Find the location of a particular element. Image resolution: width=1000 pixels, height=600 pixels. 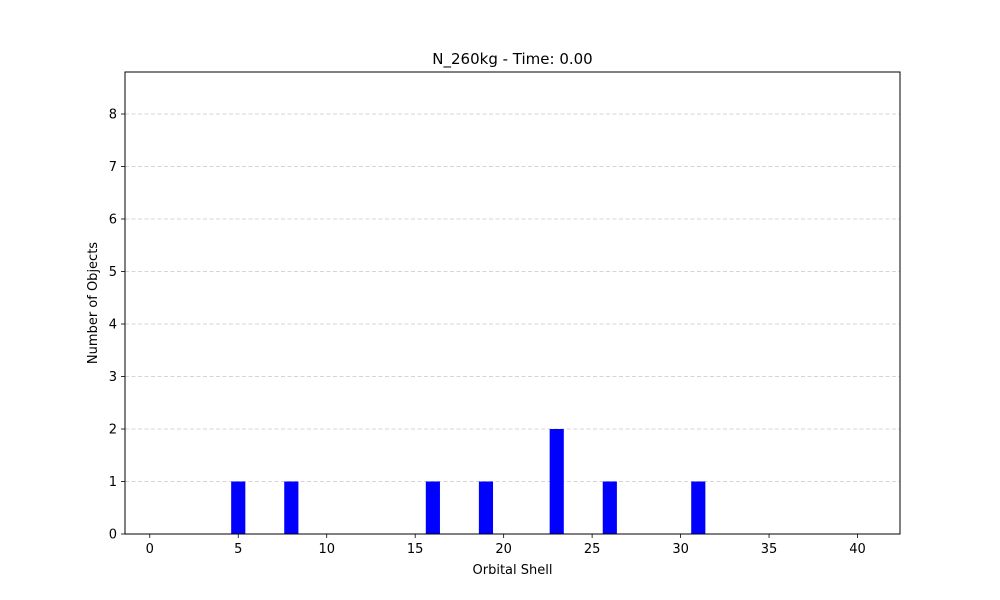

y-tick-label: 8 is located at coordinates (113, 115).